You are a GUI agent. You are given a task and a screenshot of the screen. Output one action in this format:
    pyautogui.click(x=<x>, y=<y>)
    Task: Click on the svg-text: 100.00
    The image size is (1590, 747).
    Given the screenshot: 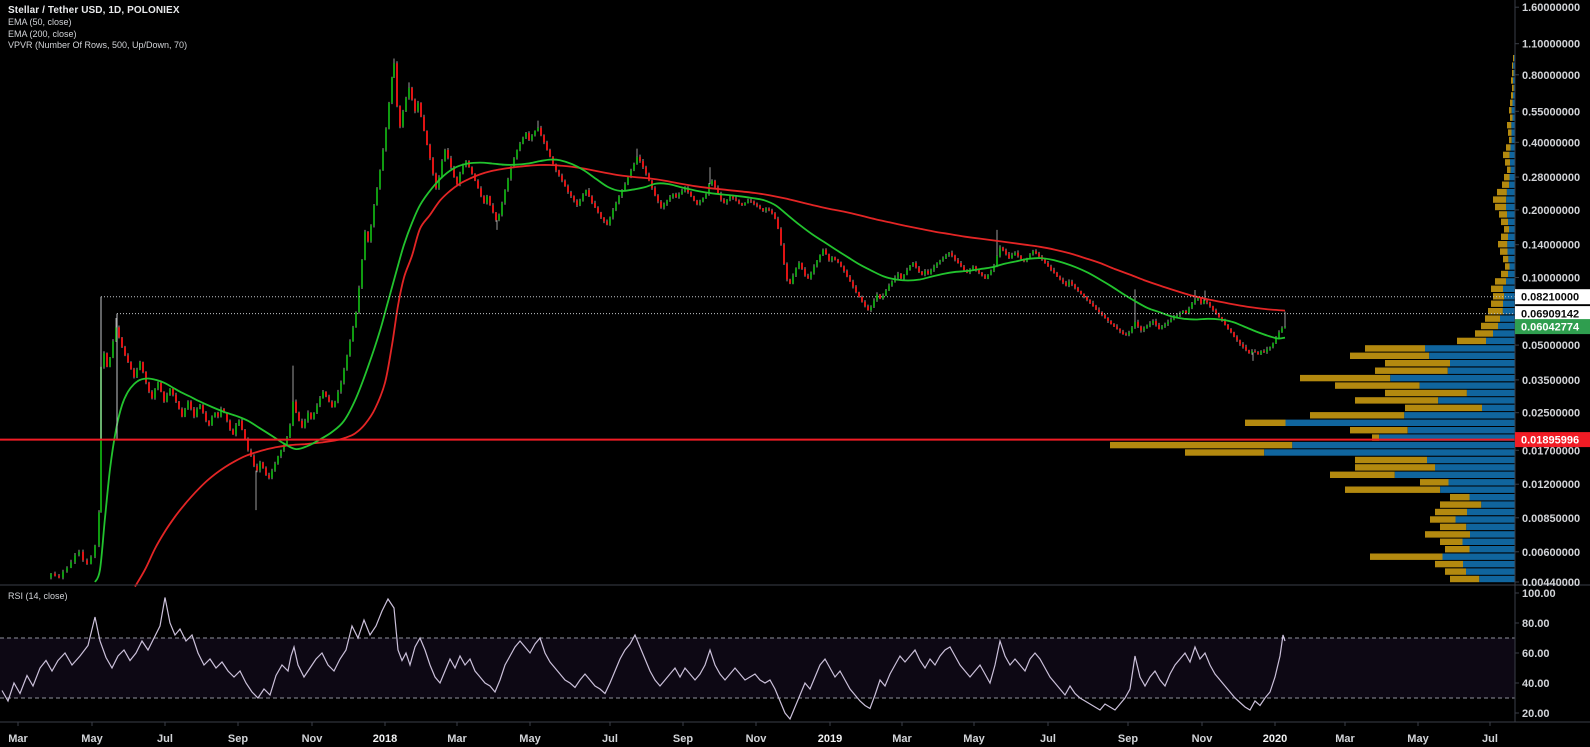 What is the action you would take?
    pyautogui.click(x=1539, y=594)
    